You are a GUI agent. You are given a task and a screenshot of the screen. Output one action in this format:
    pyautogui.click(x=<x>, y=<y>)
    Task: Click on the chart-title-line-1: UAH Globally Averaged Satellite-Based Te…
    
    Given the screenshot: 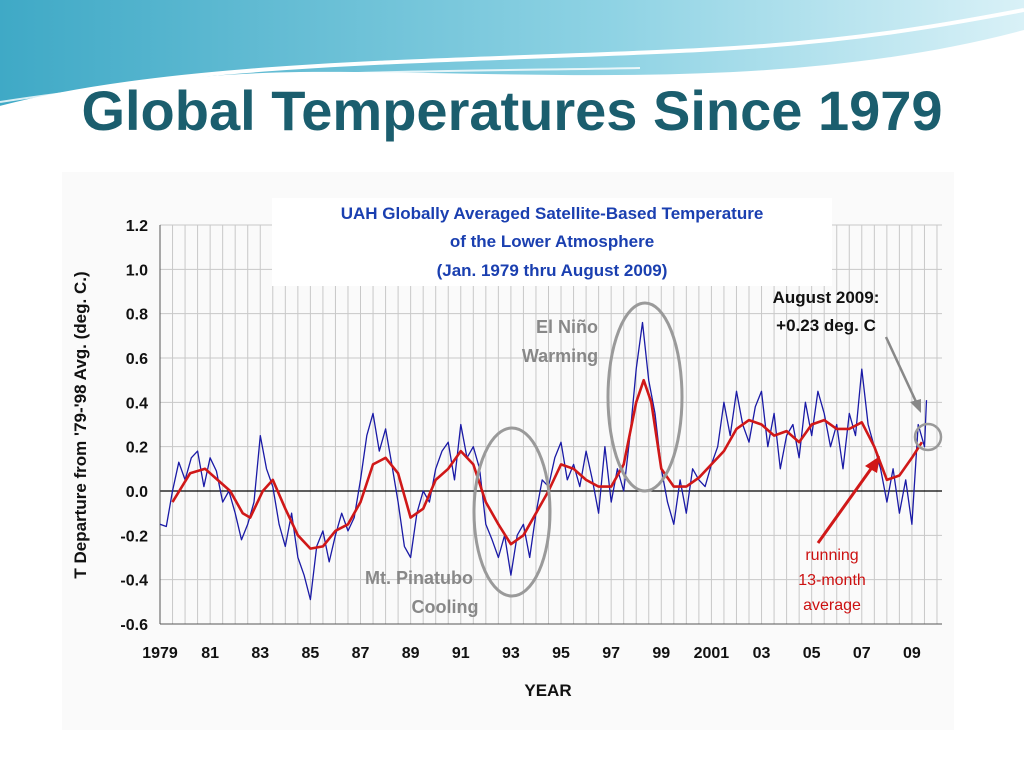 What is the action you would take?
    pyautogui.click(x=552, y=213)
    